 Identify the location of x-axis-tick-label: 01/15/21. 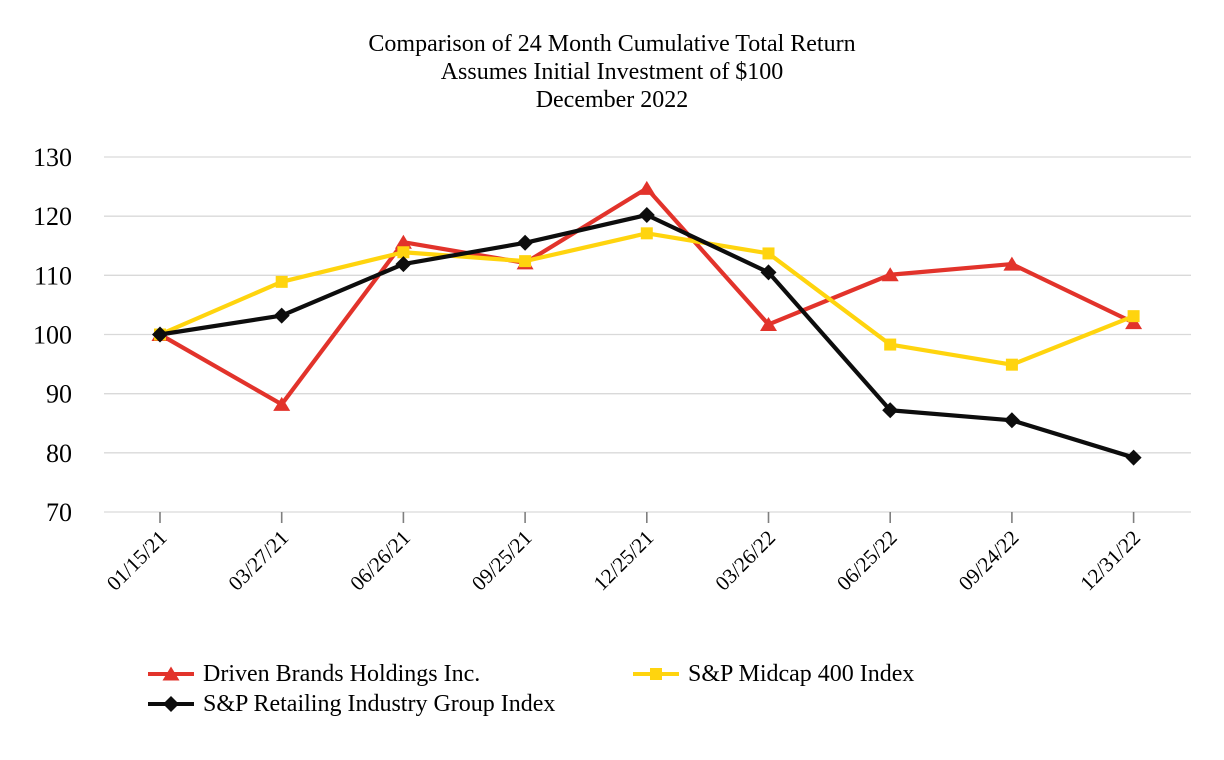
(137, 561).